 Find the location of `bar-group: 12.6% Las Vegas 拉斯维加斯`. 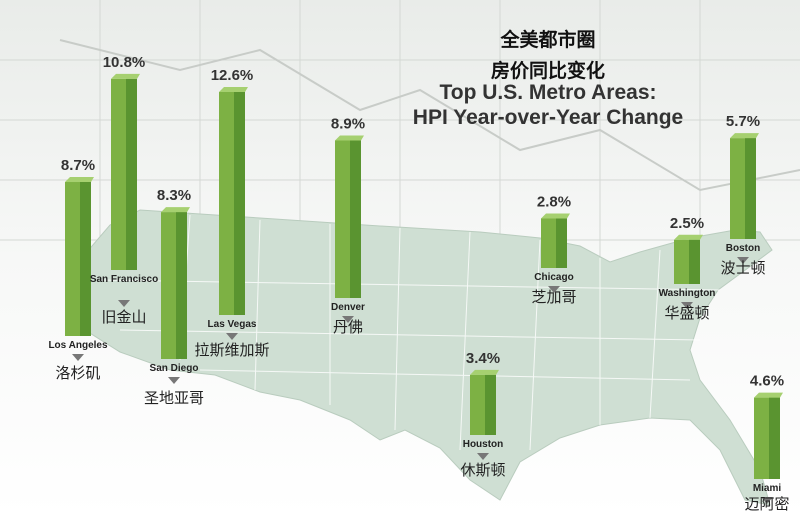

bar-group: 12.6% Las Vegas 拉斯维加斯 is located at coordinates (231, 213).